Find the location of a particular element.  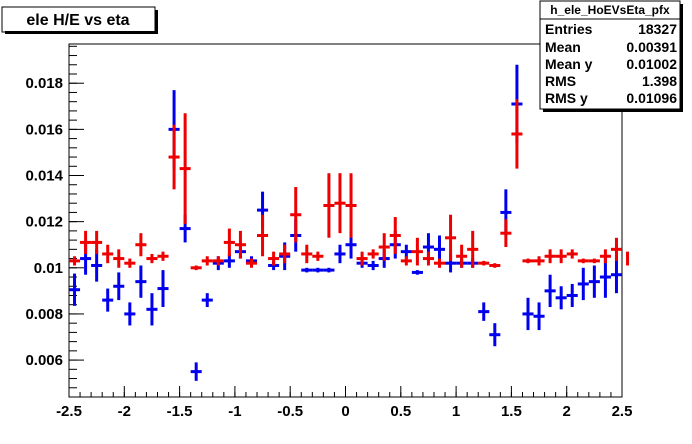

y-tick-label: 0.016 is located at coordinates (44, 129).